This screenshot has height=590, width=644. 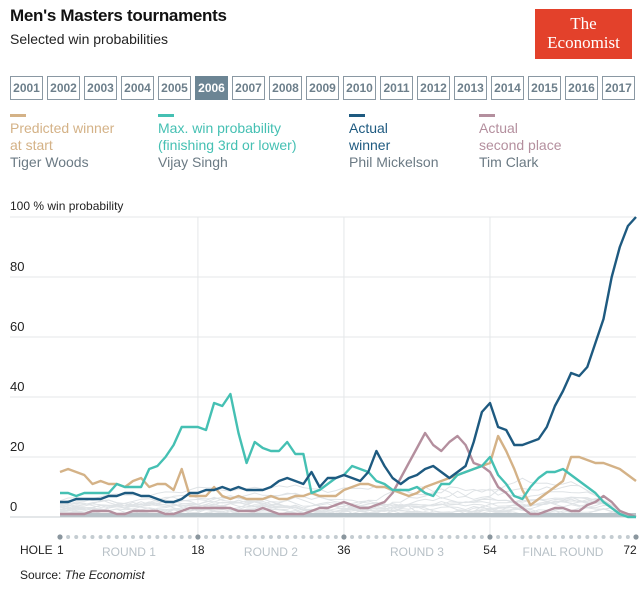 What do you see at coordinates (348, 505) in the screenshot?
I see `other-player-line` at bounding box center [348, 505].